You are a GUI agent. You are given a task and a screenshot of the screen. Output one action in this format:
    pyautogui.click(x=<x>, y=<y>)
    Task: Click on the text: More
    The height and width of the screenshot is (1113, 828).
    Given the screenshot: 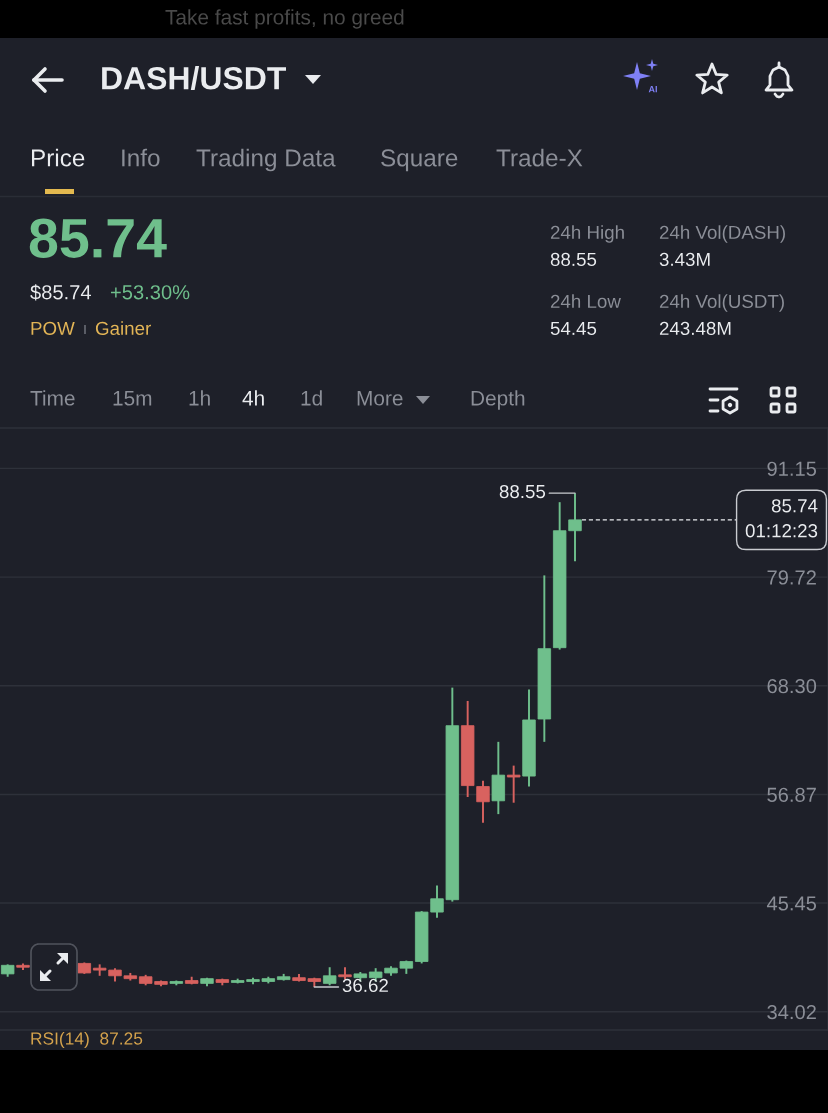 What is the action you would take?
    pyautogui.click(x=380, y=398)
    